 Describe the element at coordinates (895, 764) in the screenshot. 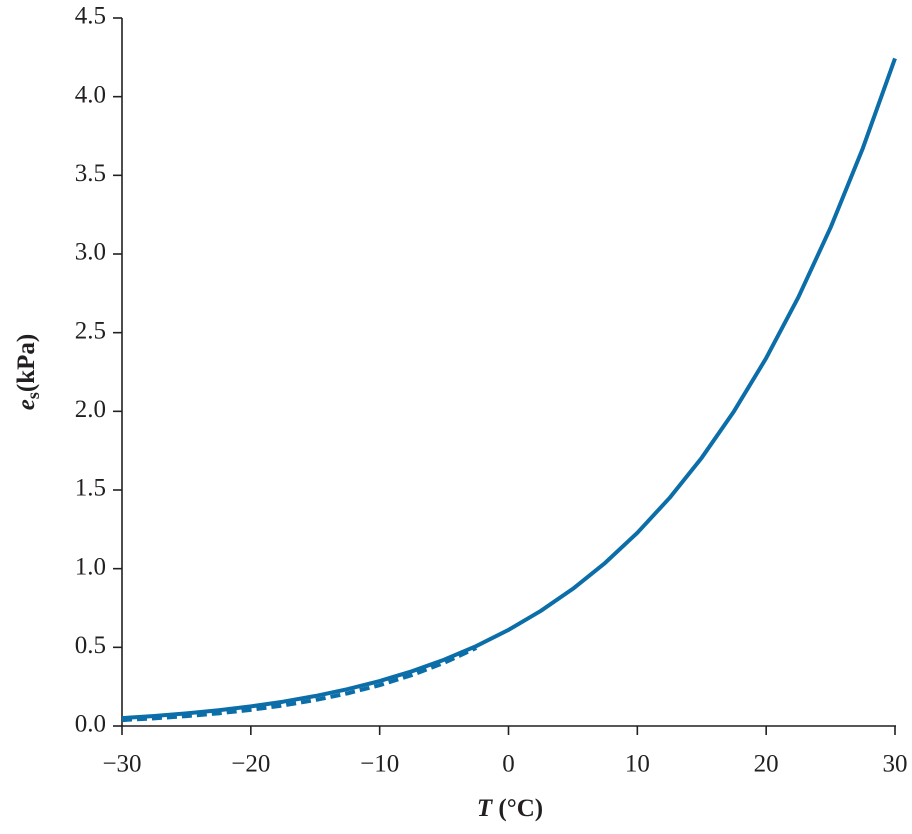

I see `x-tick-label: 30` at that location.